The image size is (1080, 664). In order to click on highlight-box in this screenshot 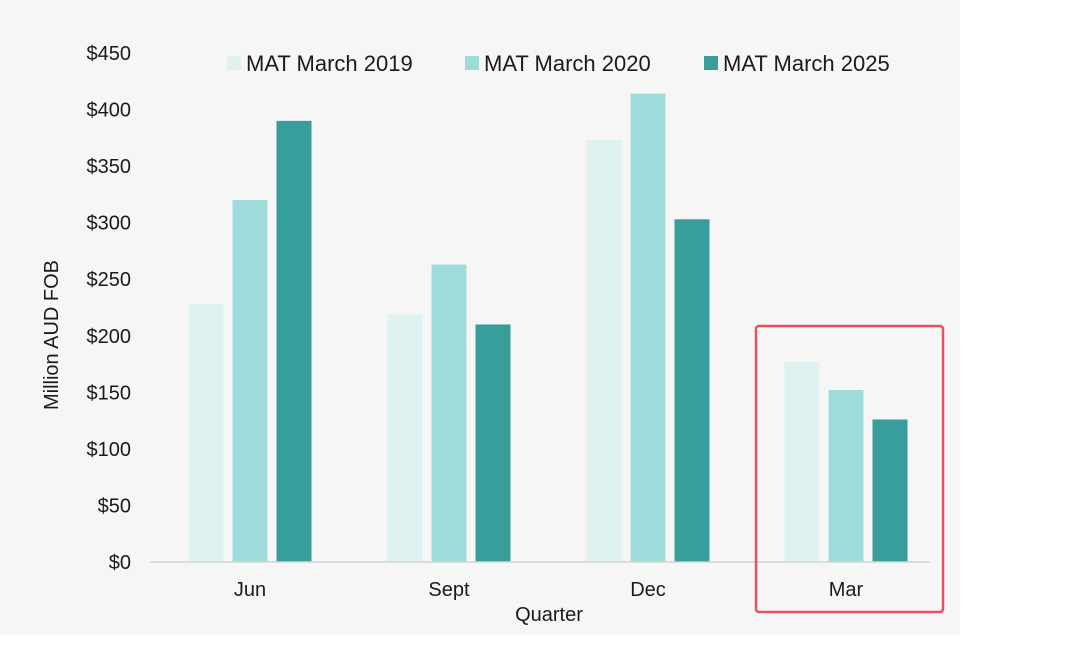, I will do `click(849, 469)`.